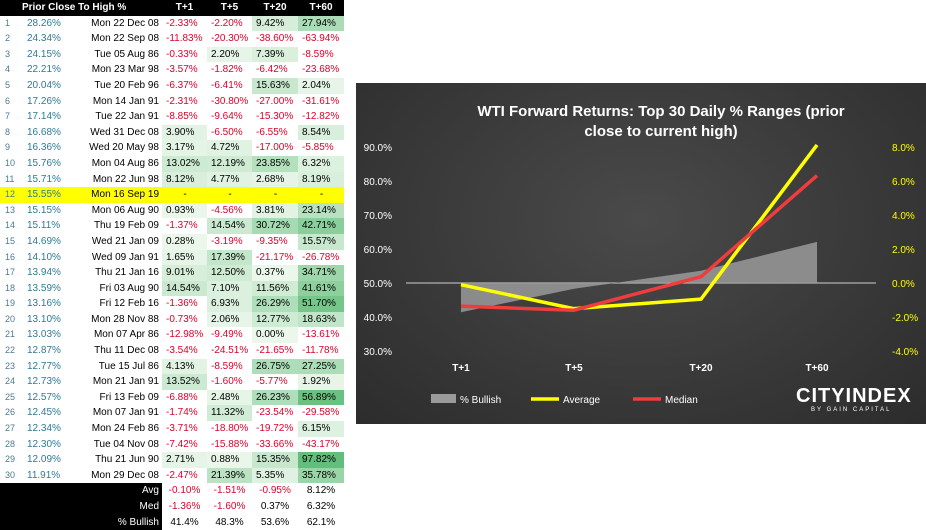 The image size is (926, 530). I want to click on return-cell-t20: -17.00%, so click(275, 148).